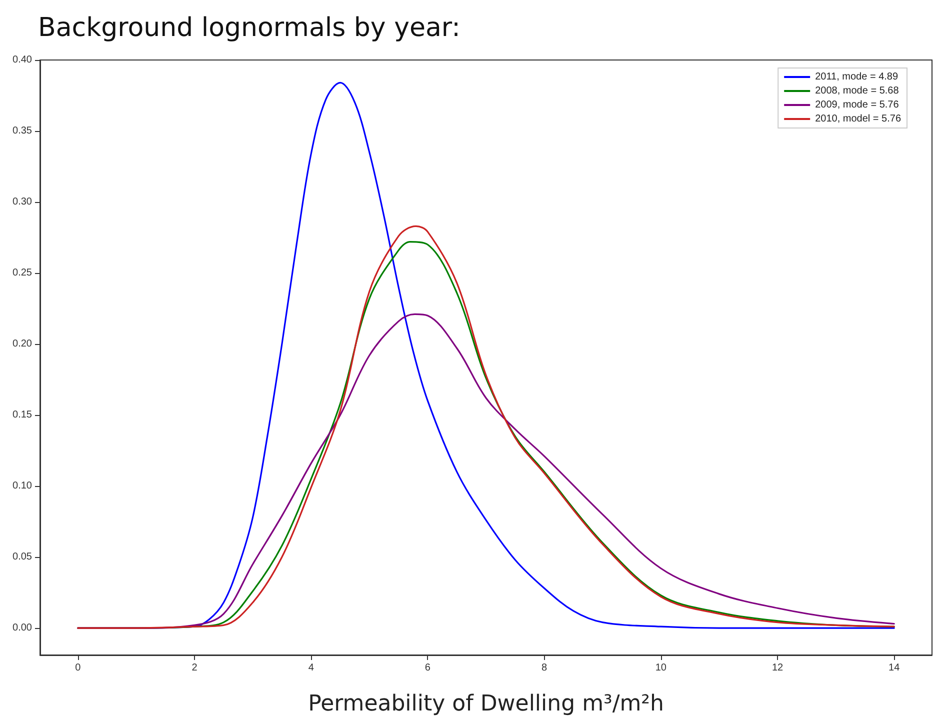 The width and height of the screenshot is (945, 728). Describe the element at coordinates (858, 119) in the screenshot. I see `legend-label: 2010, model = 5.76` at that location.